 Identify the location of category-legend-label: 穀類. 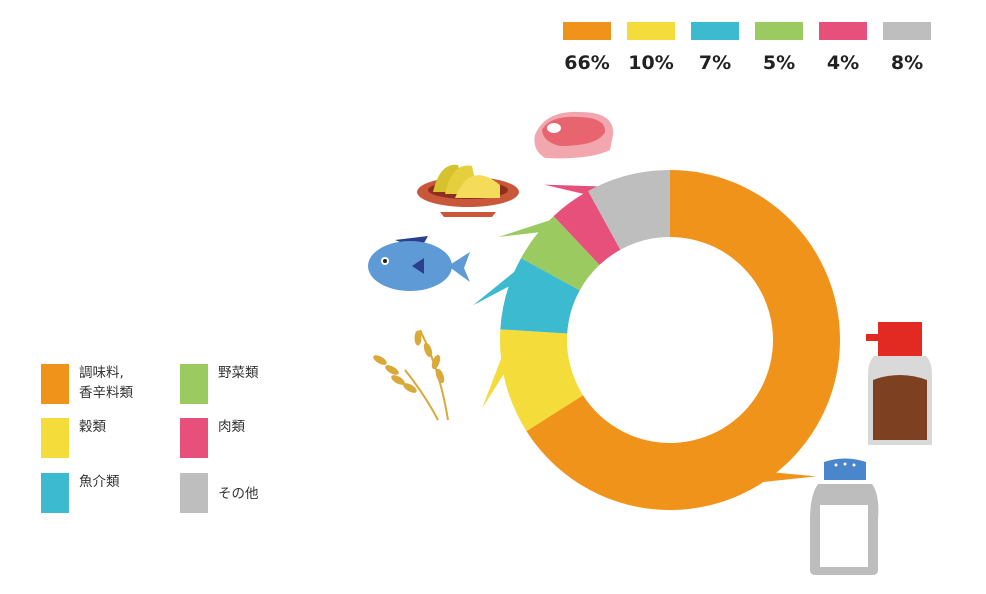
(92, 427).